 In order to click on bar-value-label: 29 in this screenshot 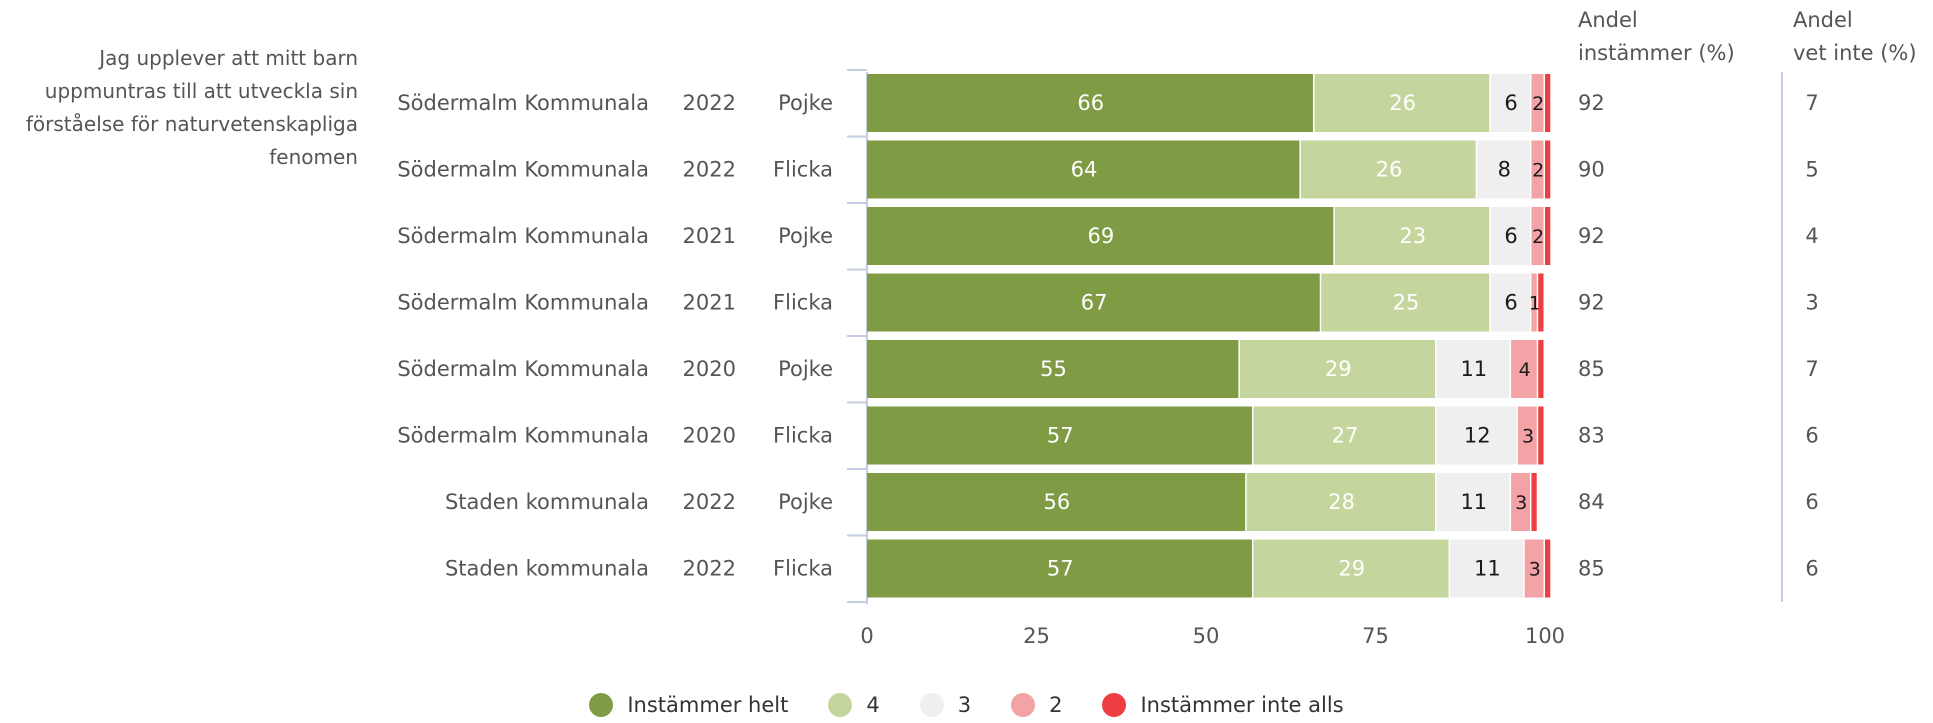, I will do `click(1351, 569)`.